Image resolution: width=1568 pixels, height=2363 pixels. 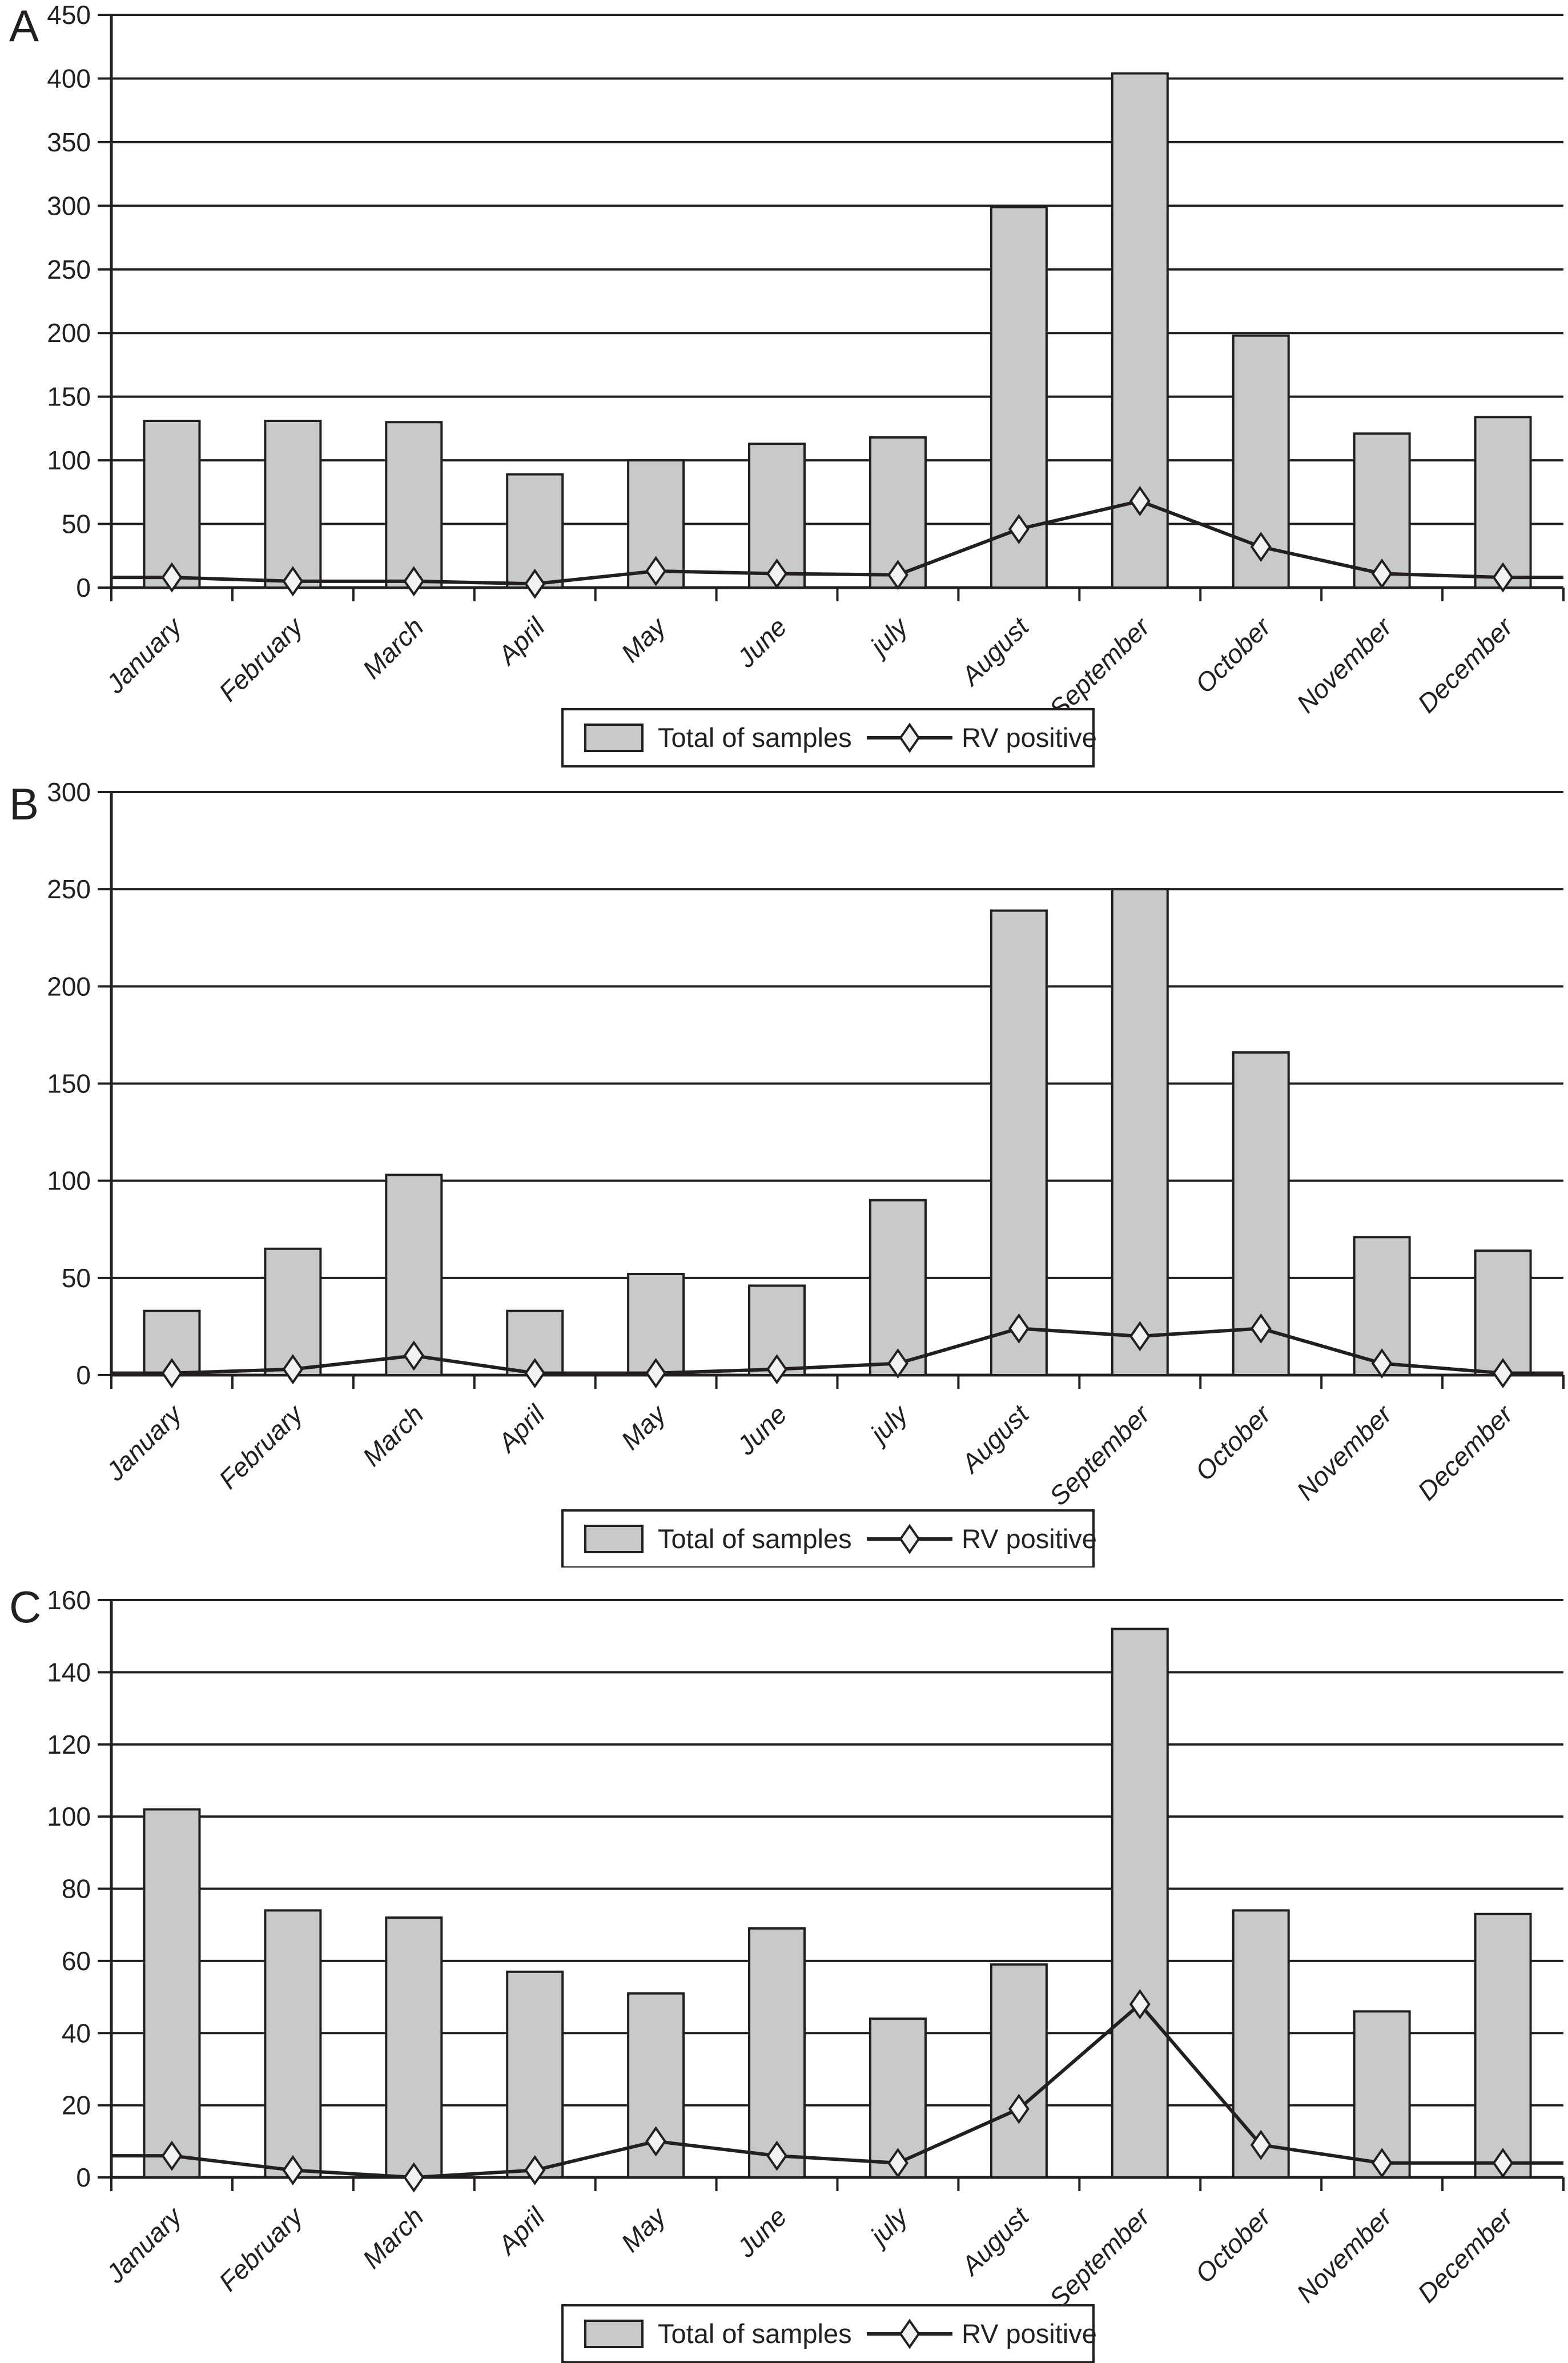 What do you see at coordinates (1140, 1903) in the screenshot?
I see `bar-september` at bounding box center [1140, 1903].